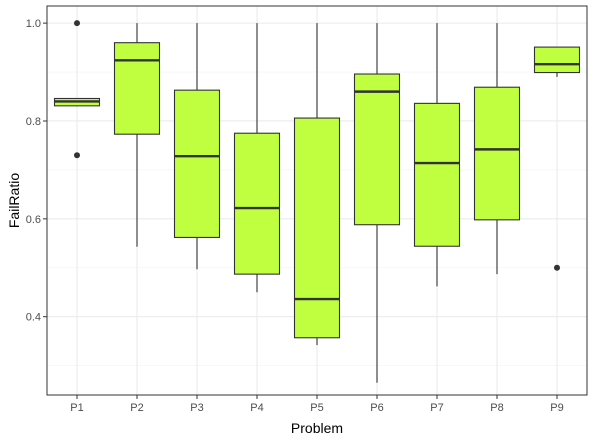 The height and width of the screenshot is (444, 594). I want to click on box-p4, so click(257, 158).